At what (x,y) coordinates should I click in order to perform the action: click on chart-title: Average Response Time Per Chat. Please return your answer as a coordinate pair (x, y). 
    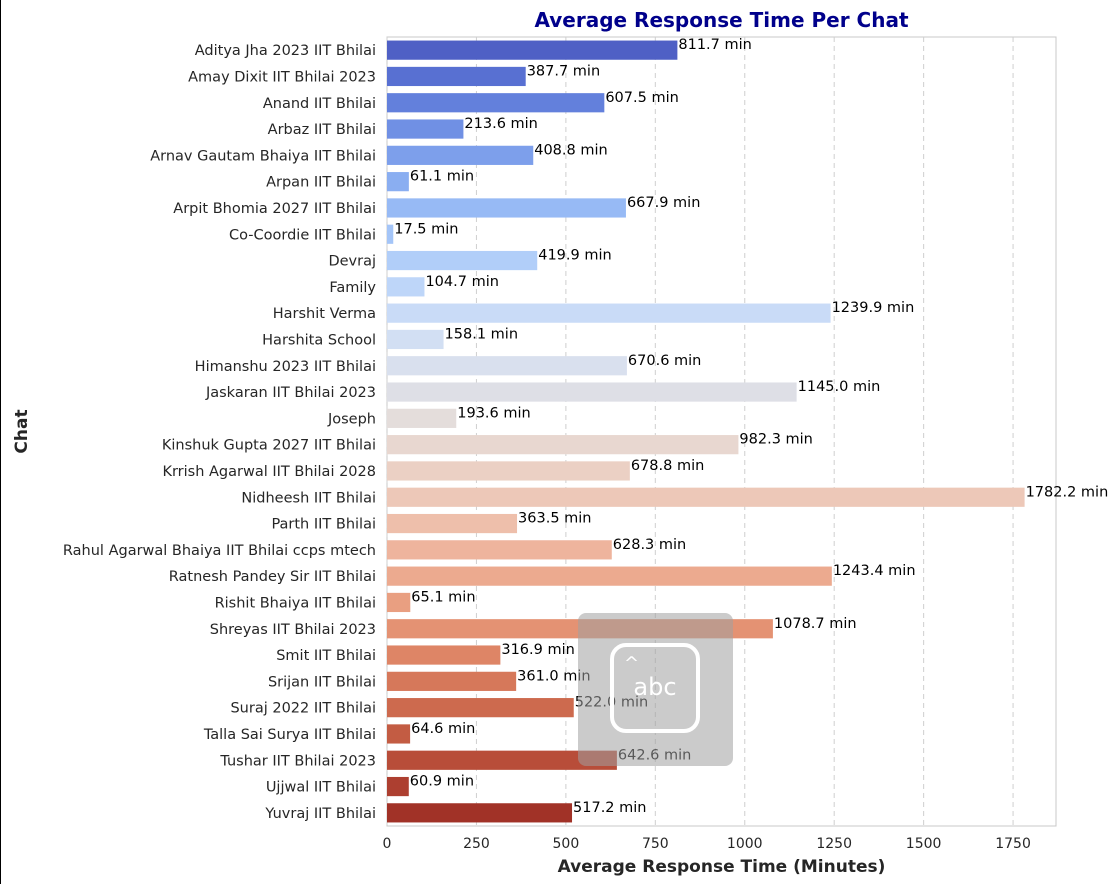
    Looking at the image, I should click on (721, 20).